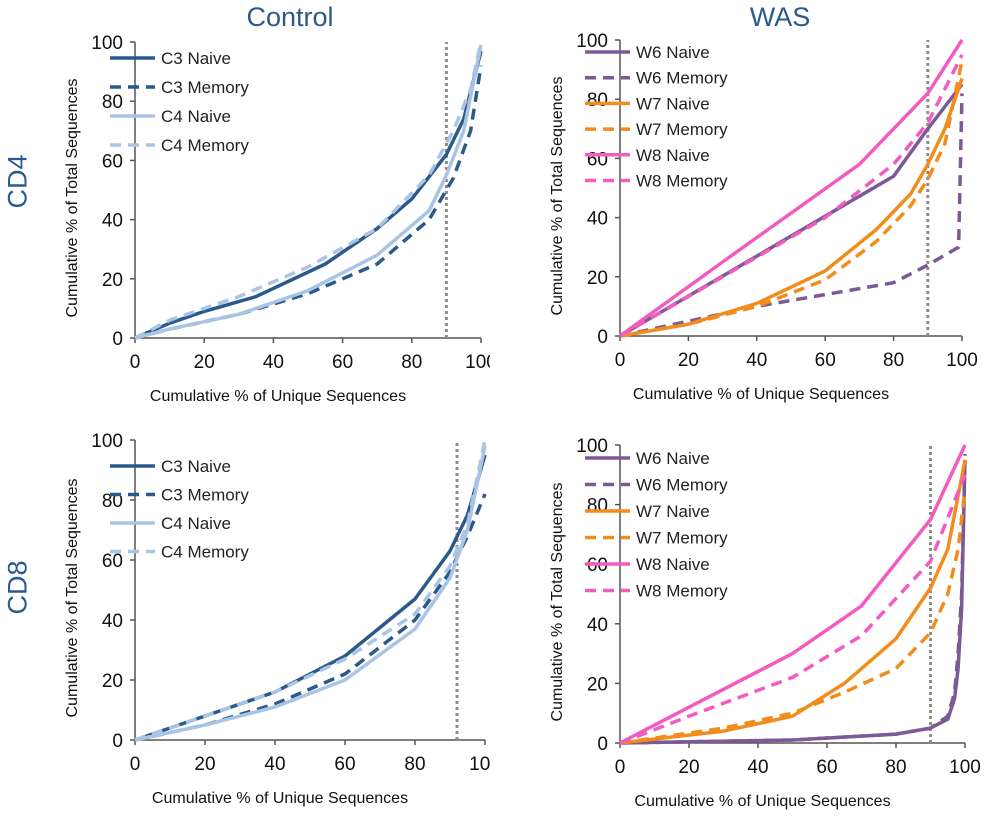 The width and height of the screenshot is (988, 818). I want to click on col-title-control: Control, so click(290, 17).